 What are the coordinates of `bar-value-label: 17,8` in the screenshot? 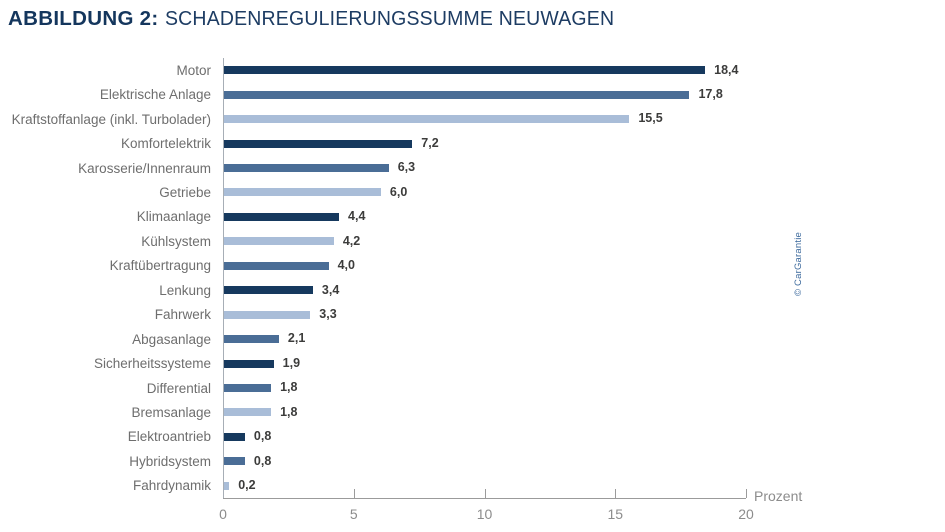 It's located at (710, 93).